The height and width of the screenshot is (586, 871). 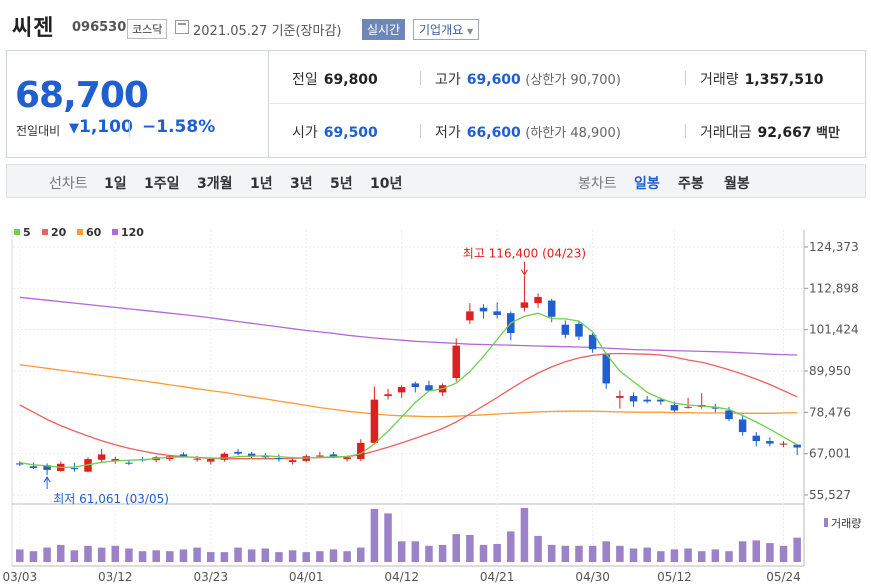 What do you see at coordinates (306, 577) in the screenshot?
I see `x-tick-label: 04/01` at bounding box center [306, 577].